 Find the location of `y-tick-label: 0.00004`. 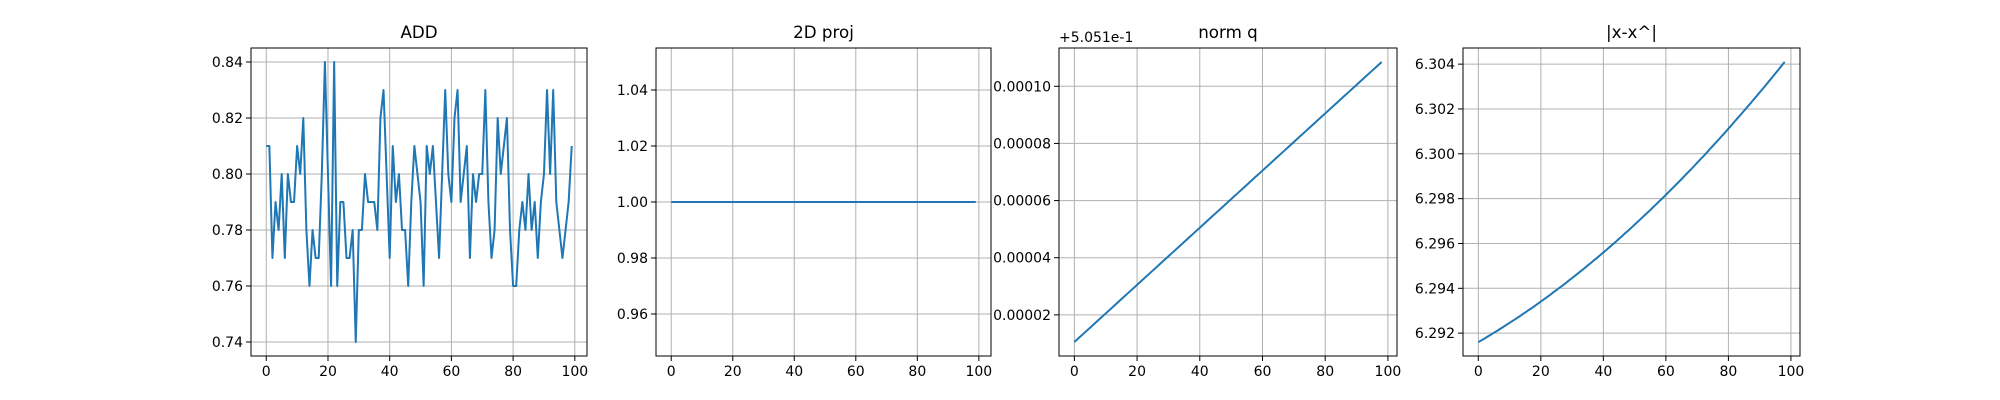

y-tick-label: 0.00004 is located at coordinates (1022, 259).